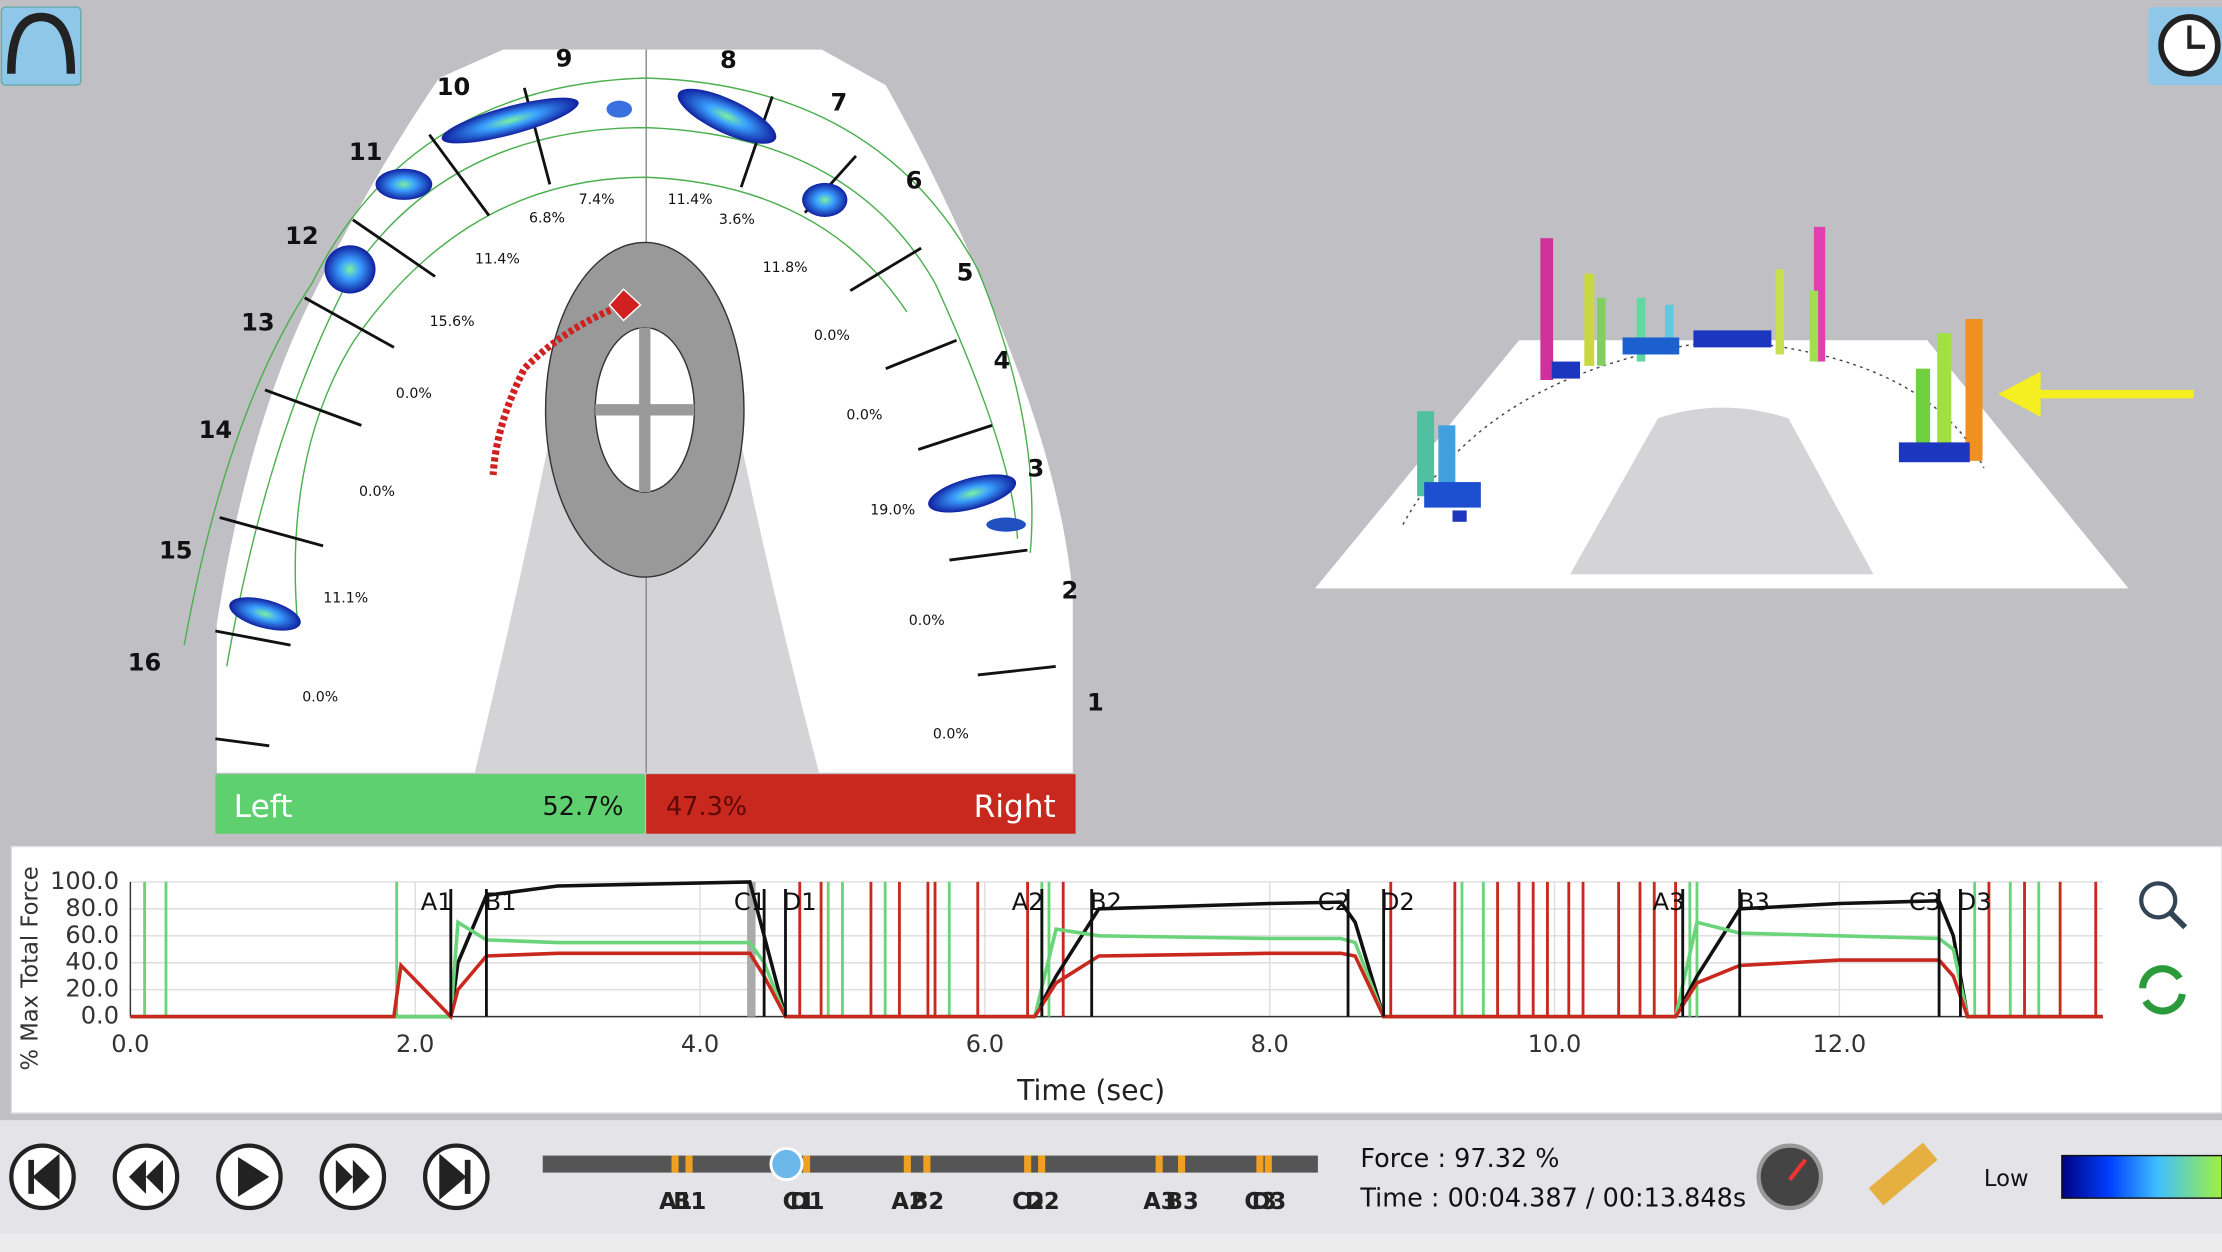  I want to click on event-label: D2, so click(1398, 902).